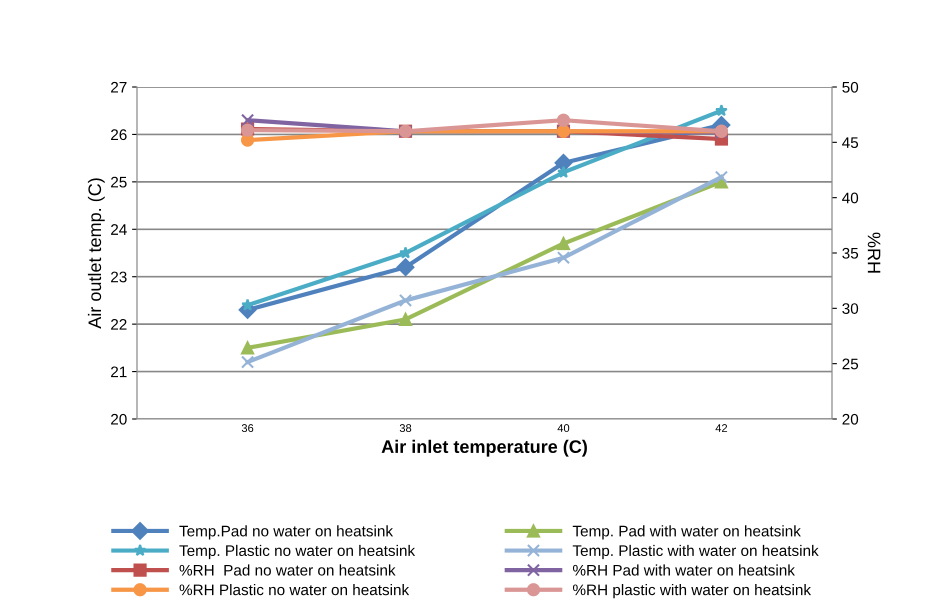 The width and height of the screenshot is (932, 612). I want to click on x-axis-title: Air inlet temperature (C), so click(484, 448).